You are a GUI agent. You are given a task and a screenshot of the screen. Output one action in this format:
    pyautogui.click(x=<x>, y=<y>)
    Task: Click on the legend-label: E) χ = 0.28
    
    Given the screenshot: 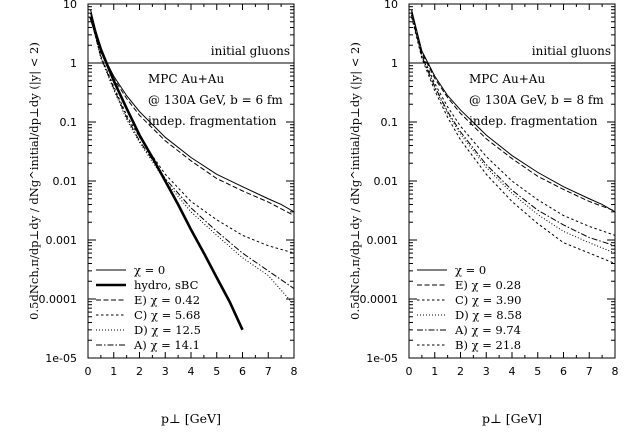 What is the action you would take?
    pyautogui.click(x=488, y=285)
    